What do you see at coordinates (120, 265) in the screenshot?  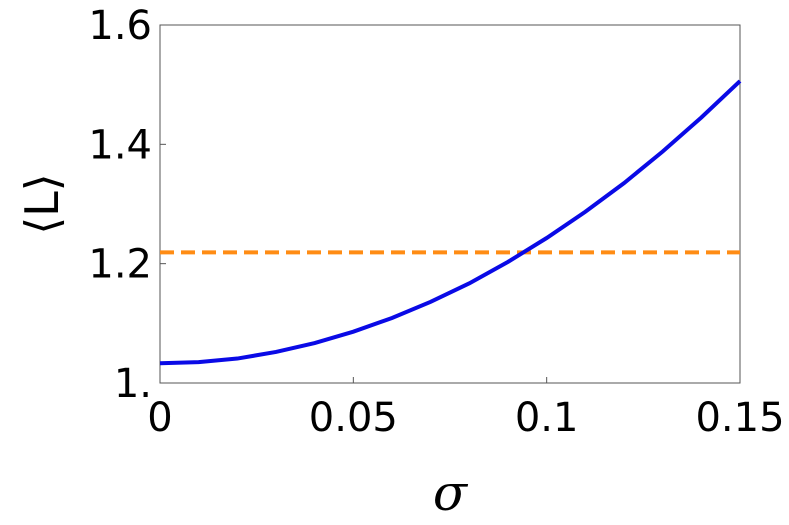 I see `y-tick-label: 1.2` at bounding box center [120, 265].